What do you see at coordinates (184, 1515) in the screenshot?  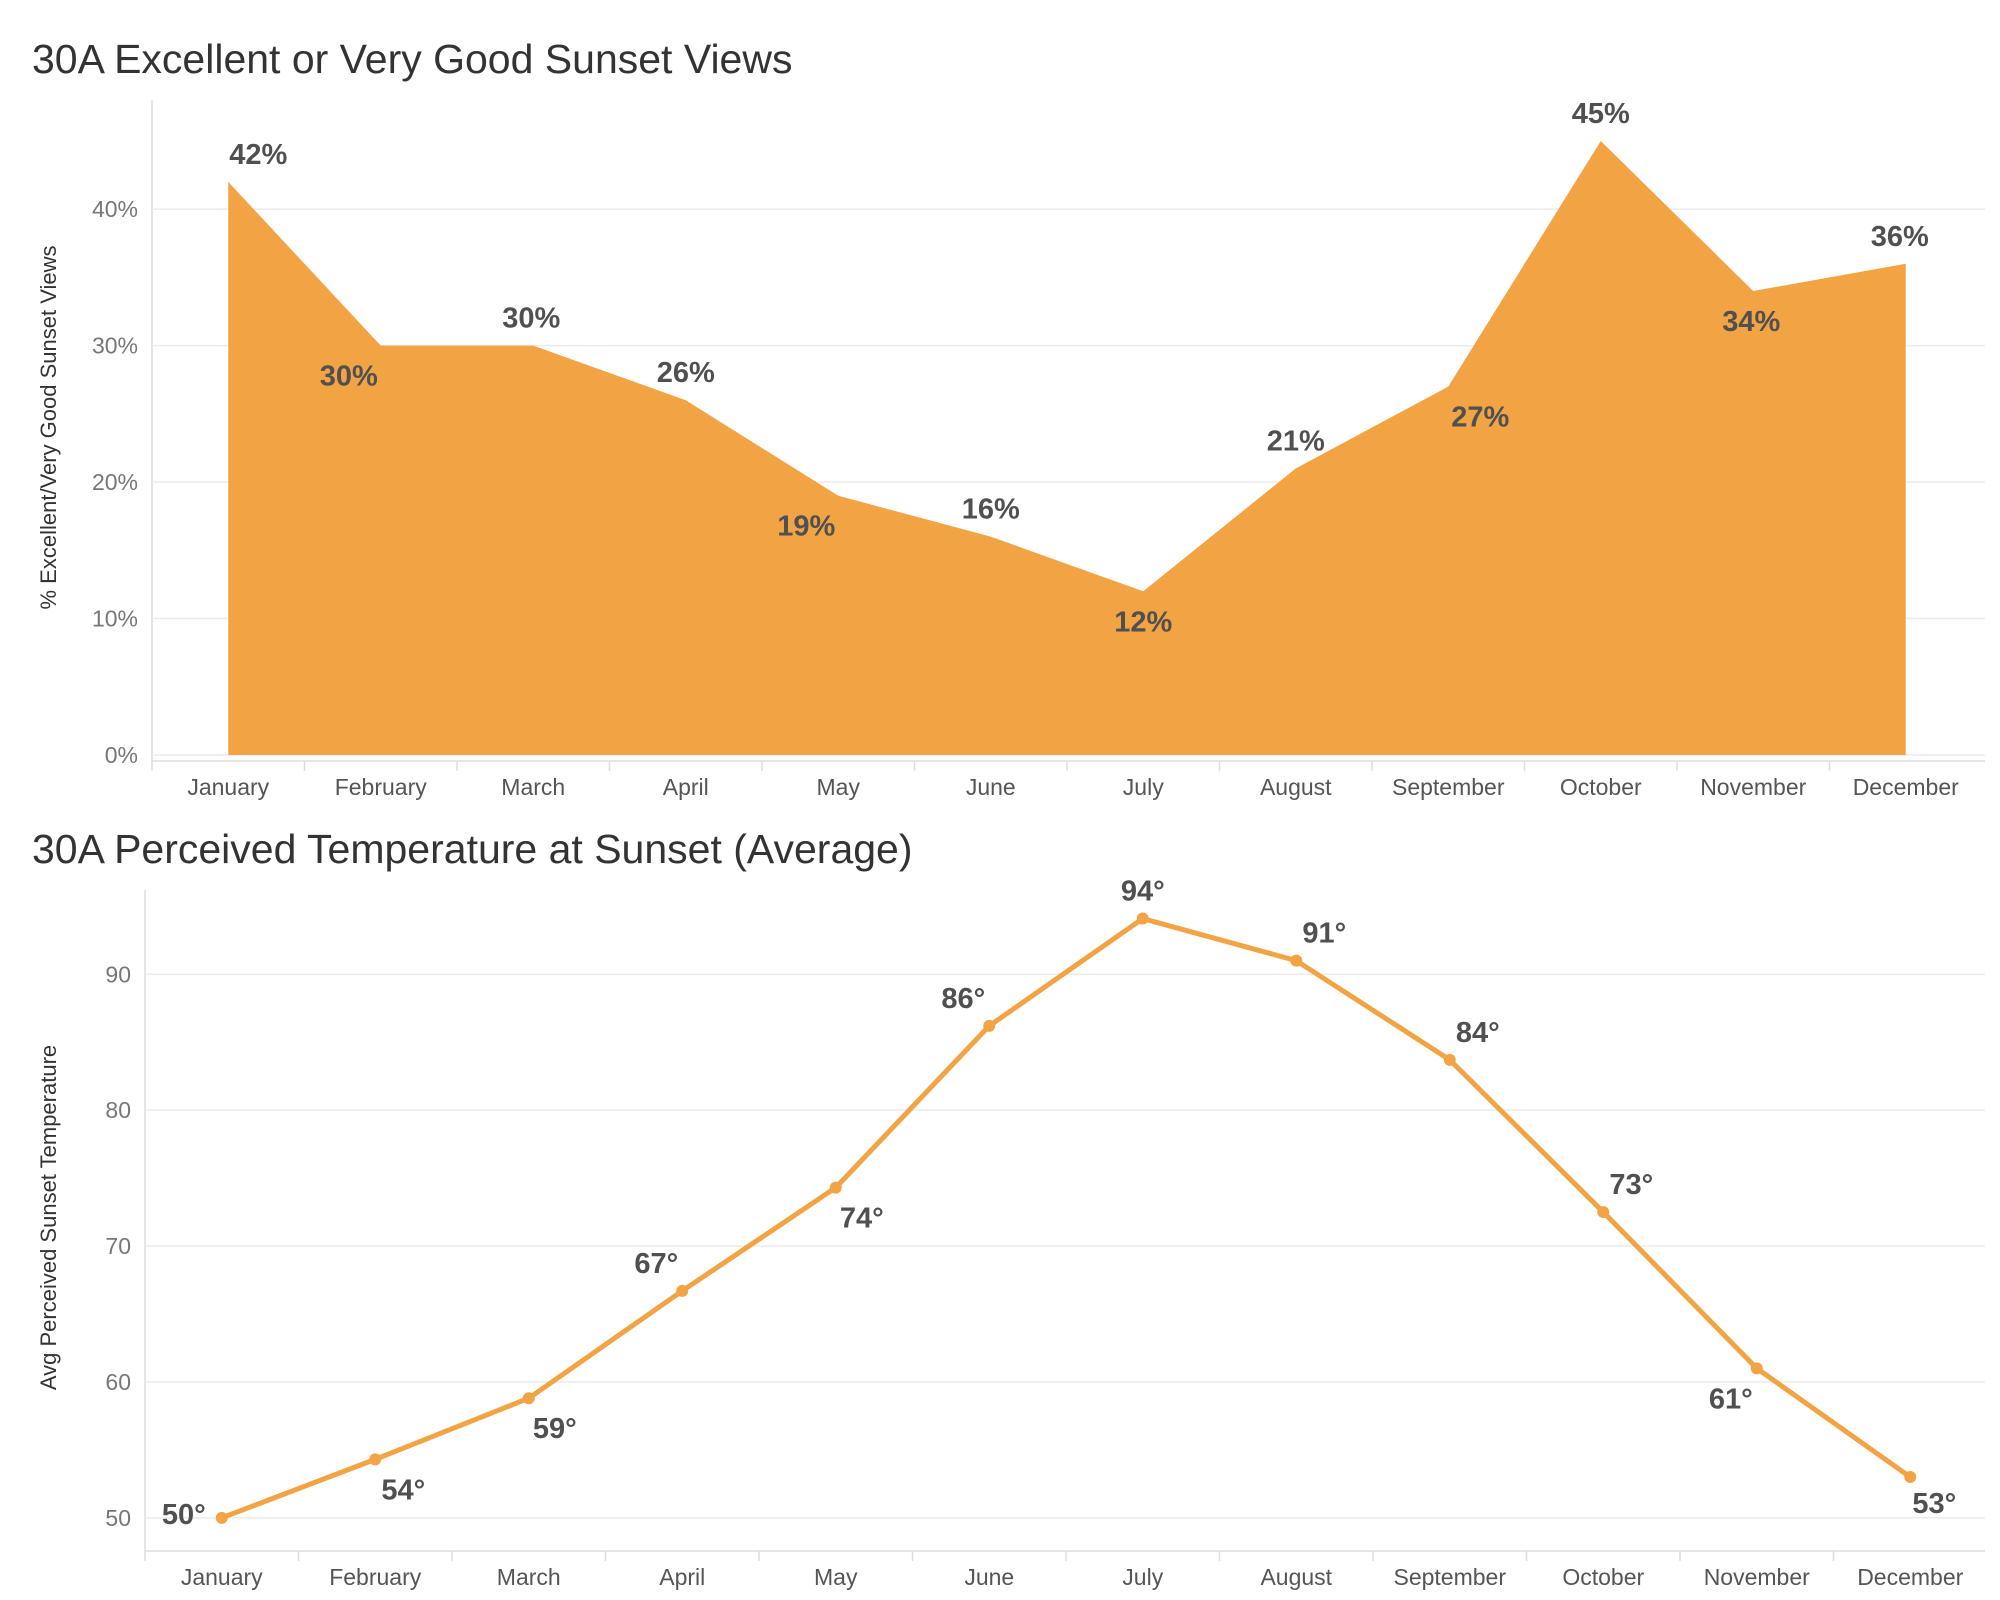 I see `data-label: 50°` at bounding box center [184, 1515].